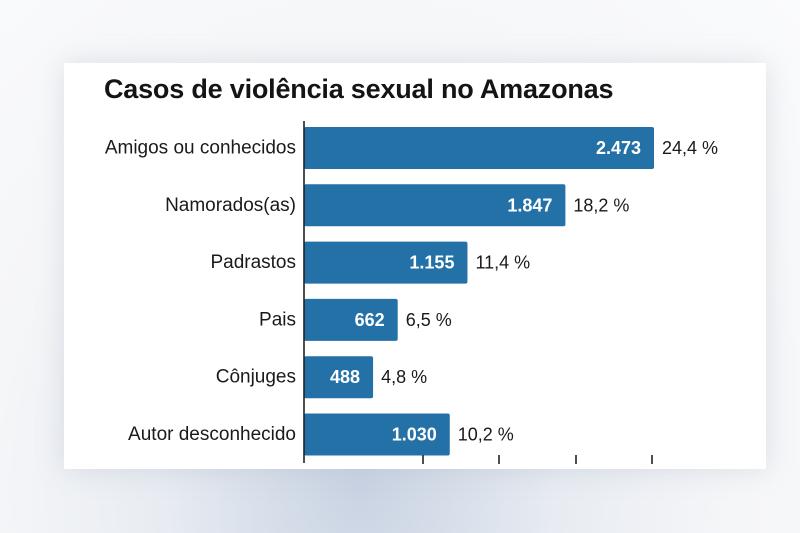 Image resolution: width=800 pixels, height=533 pixels. I want to click on chart-title: Casos de violência sexual no Amazonas, so click(359, 89).